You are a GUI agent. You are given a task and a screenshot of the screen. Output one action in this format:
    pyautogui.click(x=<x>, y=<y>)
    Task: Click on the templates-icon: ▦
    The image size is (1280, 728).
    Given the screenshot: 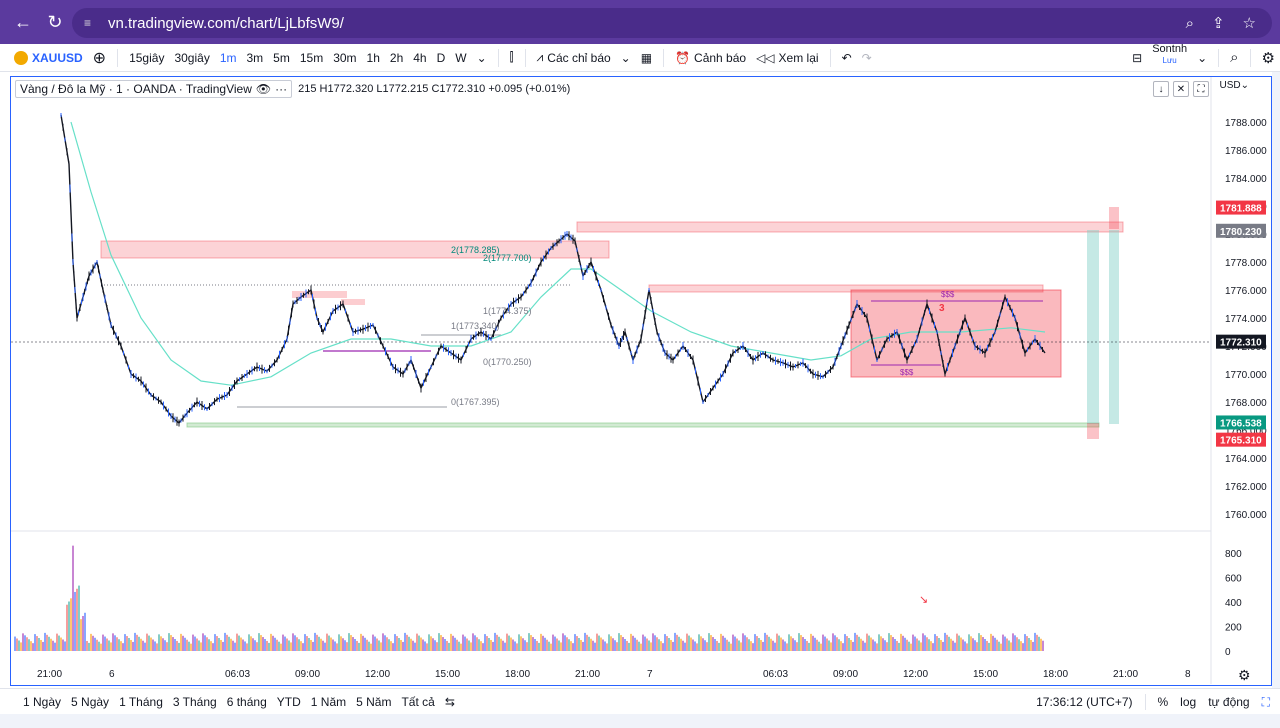 What is the action you would take?
    pyautogui.click(x=646, y=57)
    